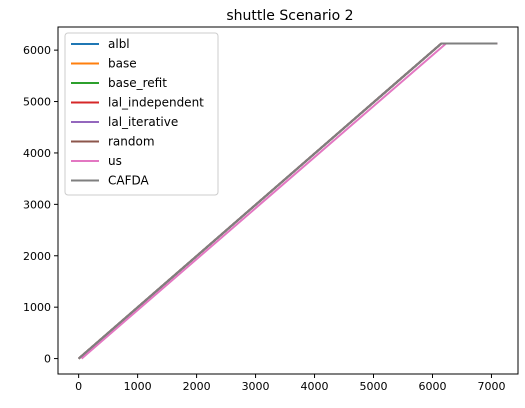 Image resolution: width=525 pixels, height=408 pixels. I want to click on legend-label: albl, so click(119, 44).